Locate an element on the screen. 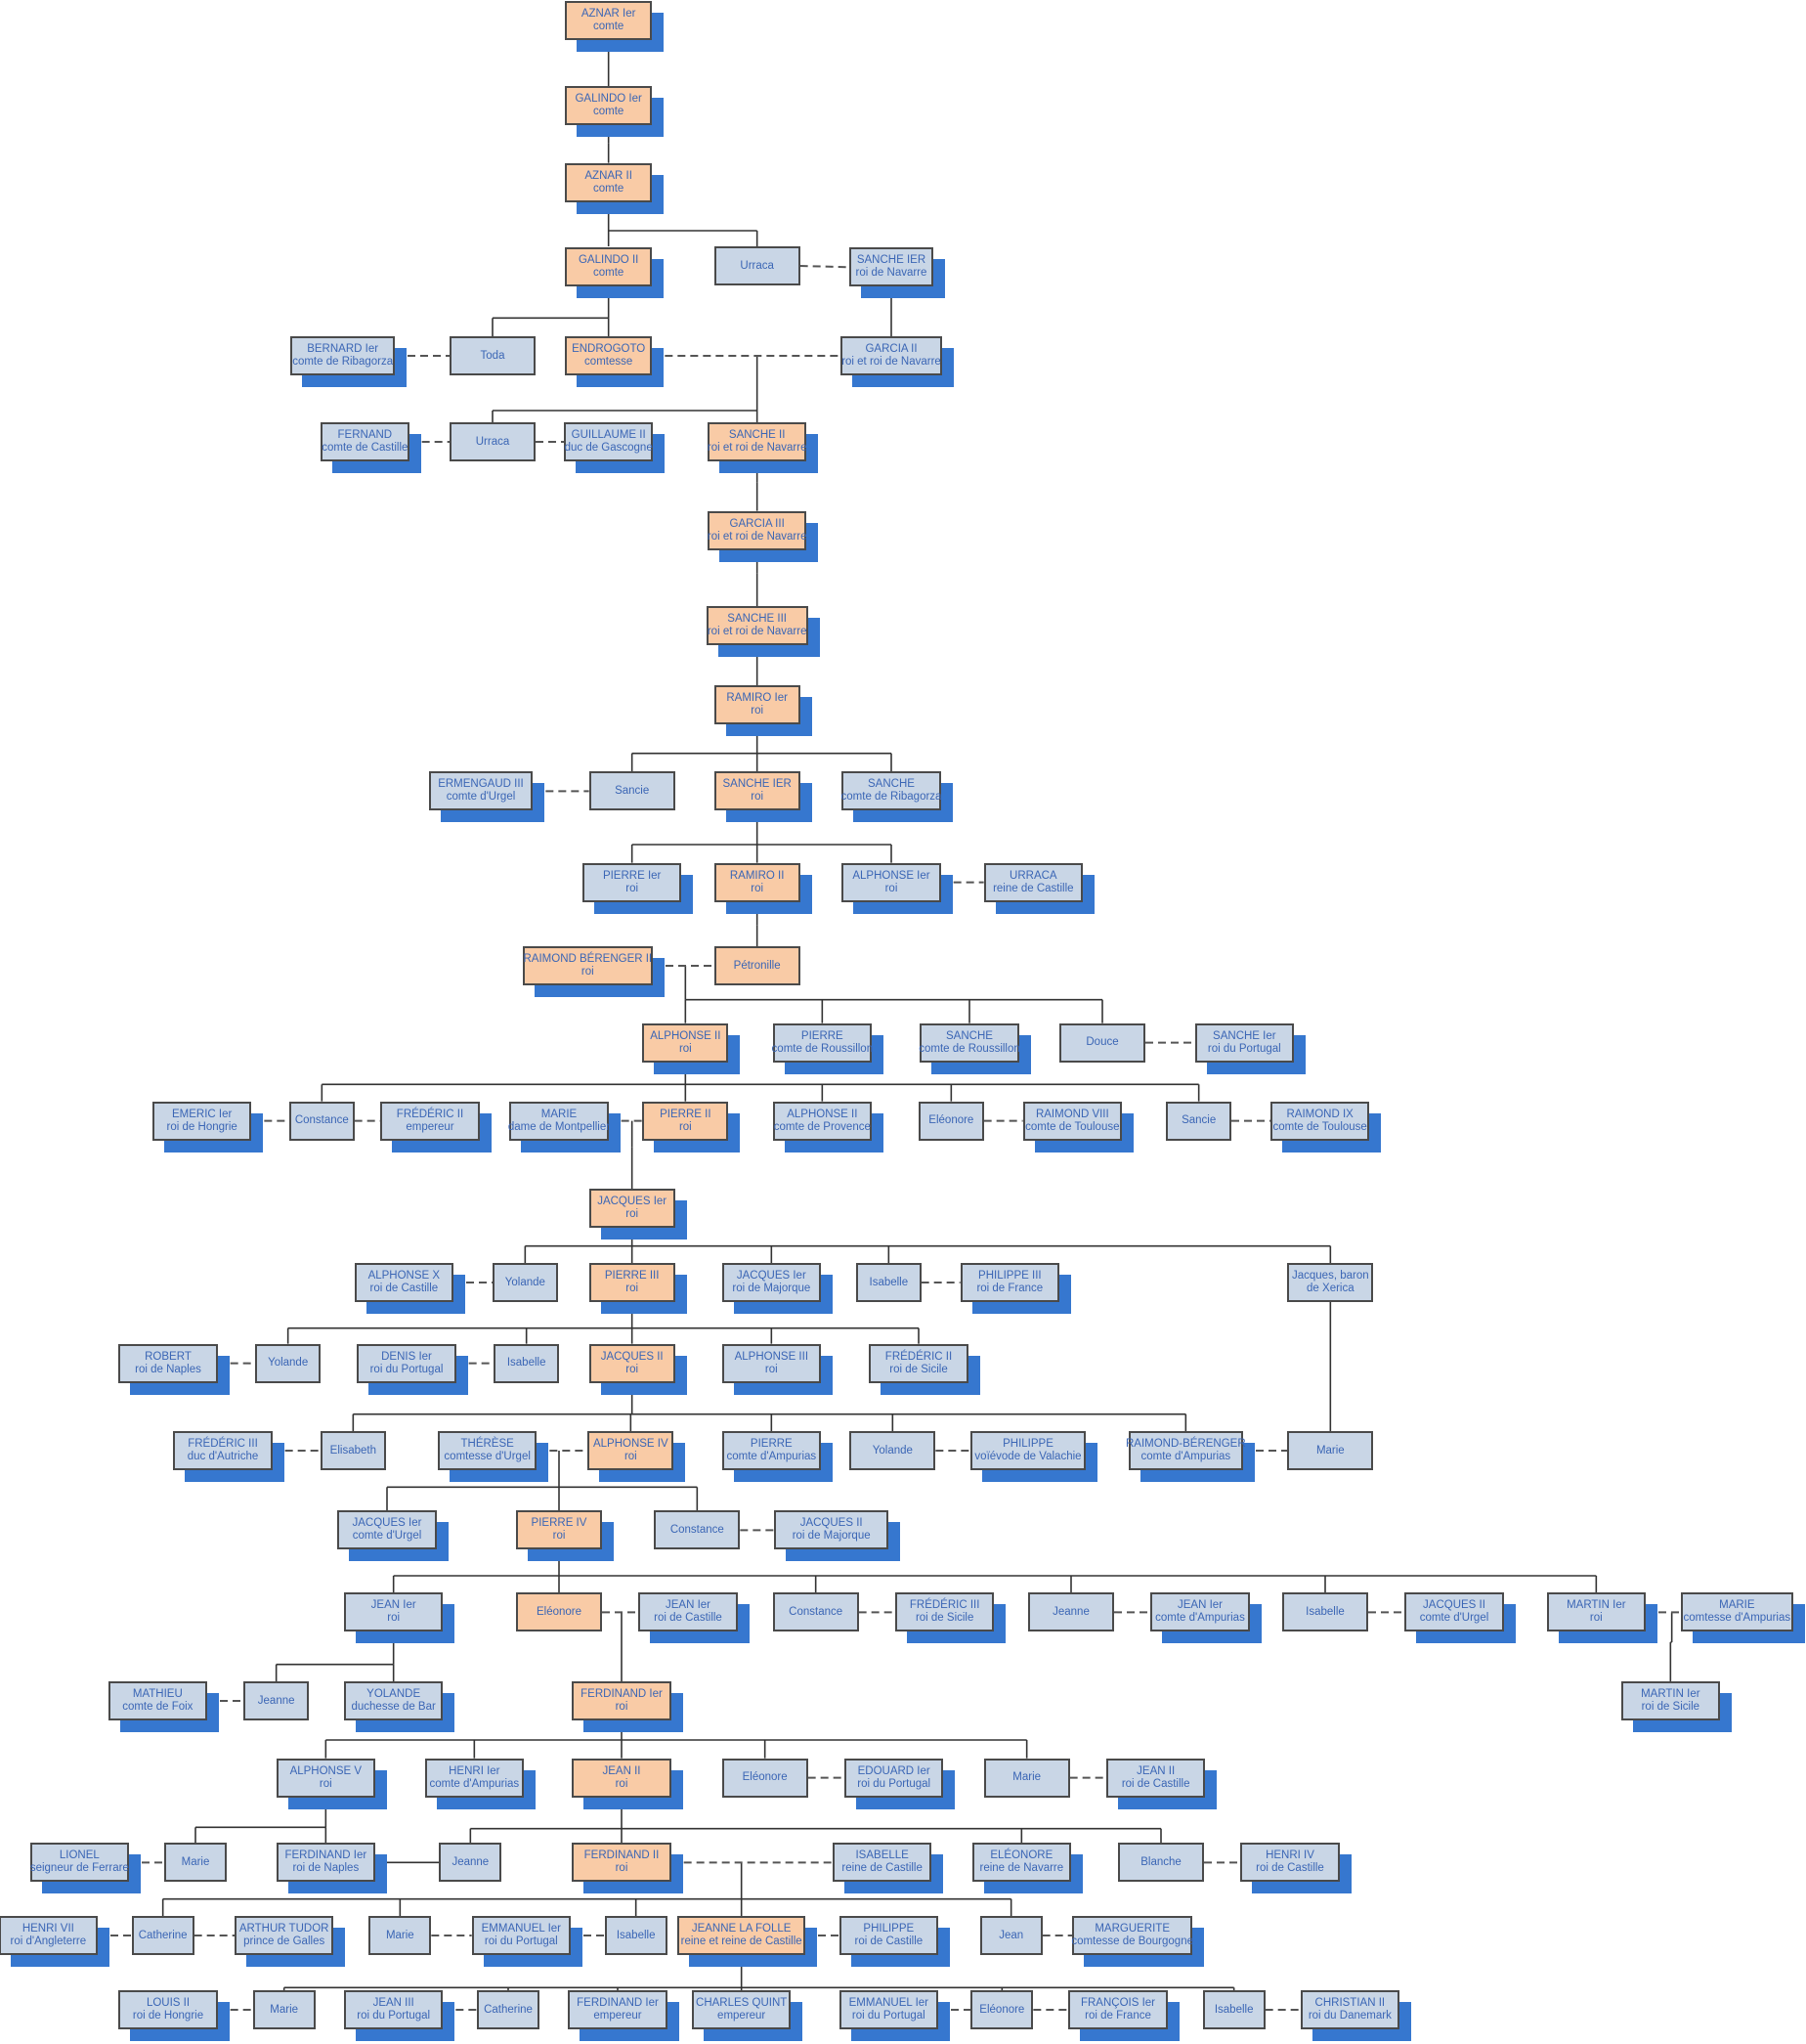 The image size is (1806, 2044). person-node: MATHIEU comte de Foix is located at coordinates (158, 1701).